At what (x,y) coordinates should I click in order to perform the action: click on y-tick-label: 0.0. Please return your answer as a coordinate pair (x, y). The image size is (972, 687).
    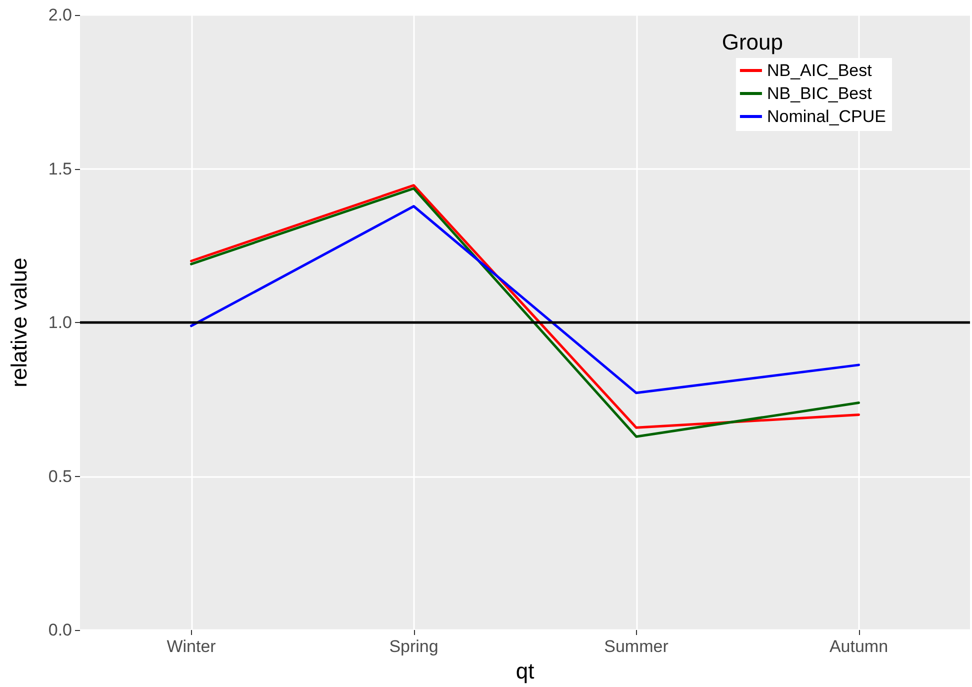
    Looking at the image, I should click on (60, 630).